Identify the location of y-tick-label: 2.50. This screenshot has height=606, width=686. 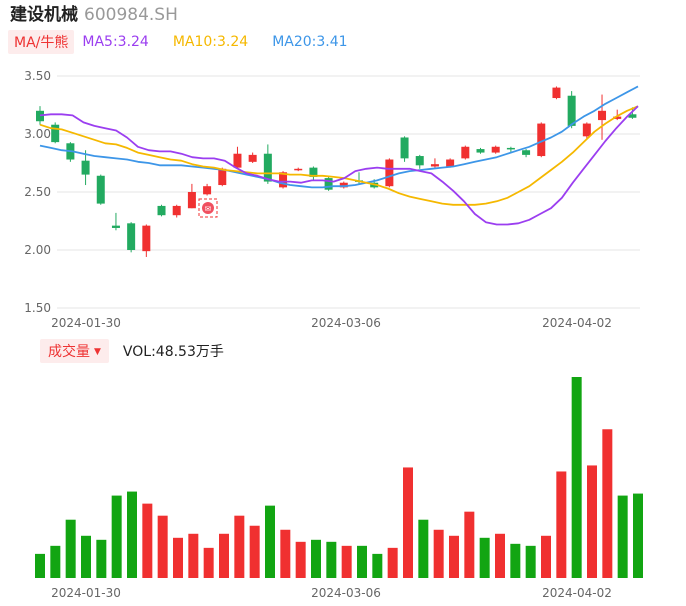
(37, 192).